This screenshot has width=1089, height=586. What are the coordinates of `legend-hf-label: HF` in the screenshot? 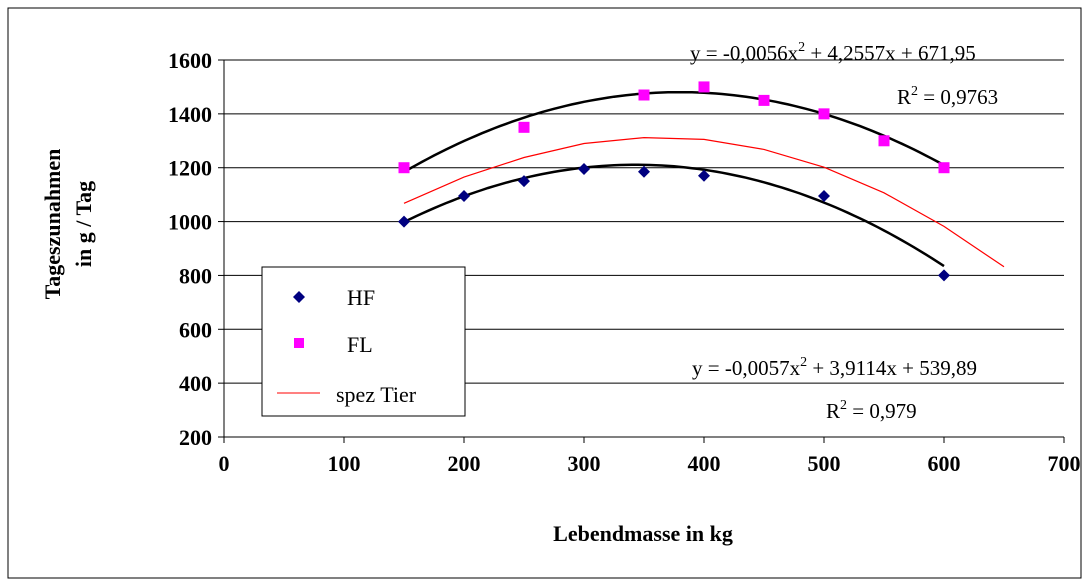 It's located at (361, 297).